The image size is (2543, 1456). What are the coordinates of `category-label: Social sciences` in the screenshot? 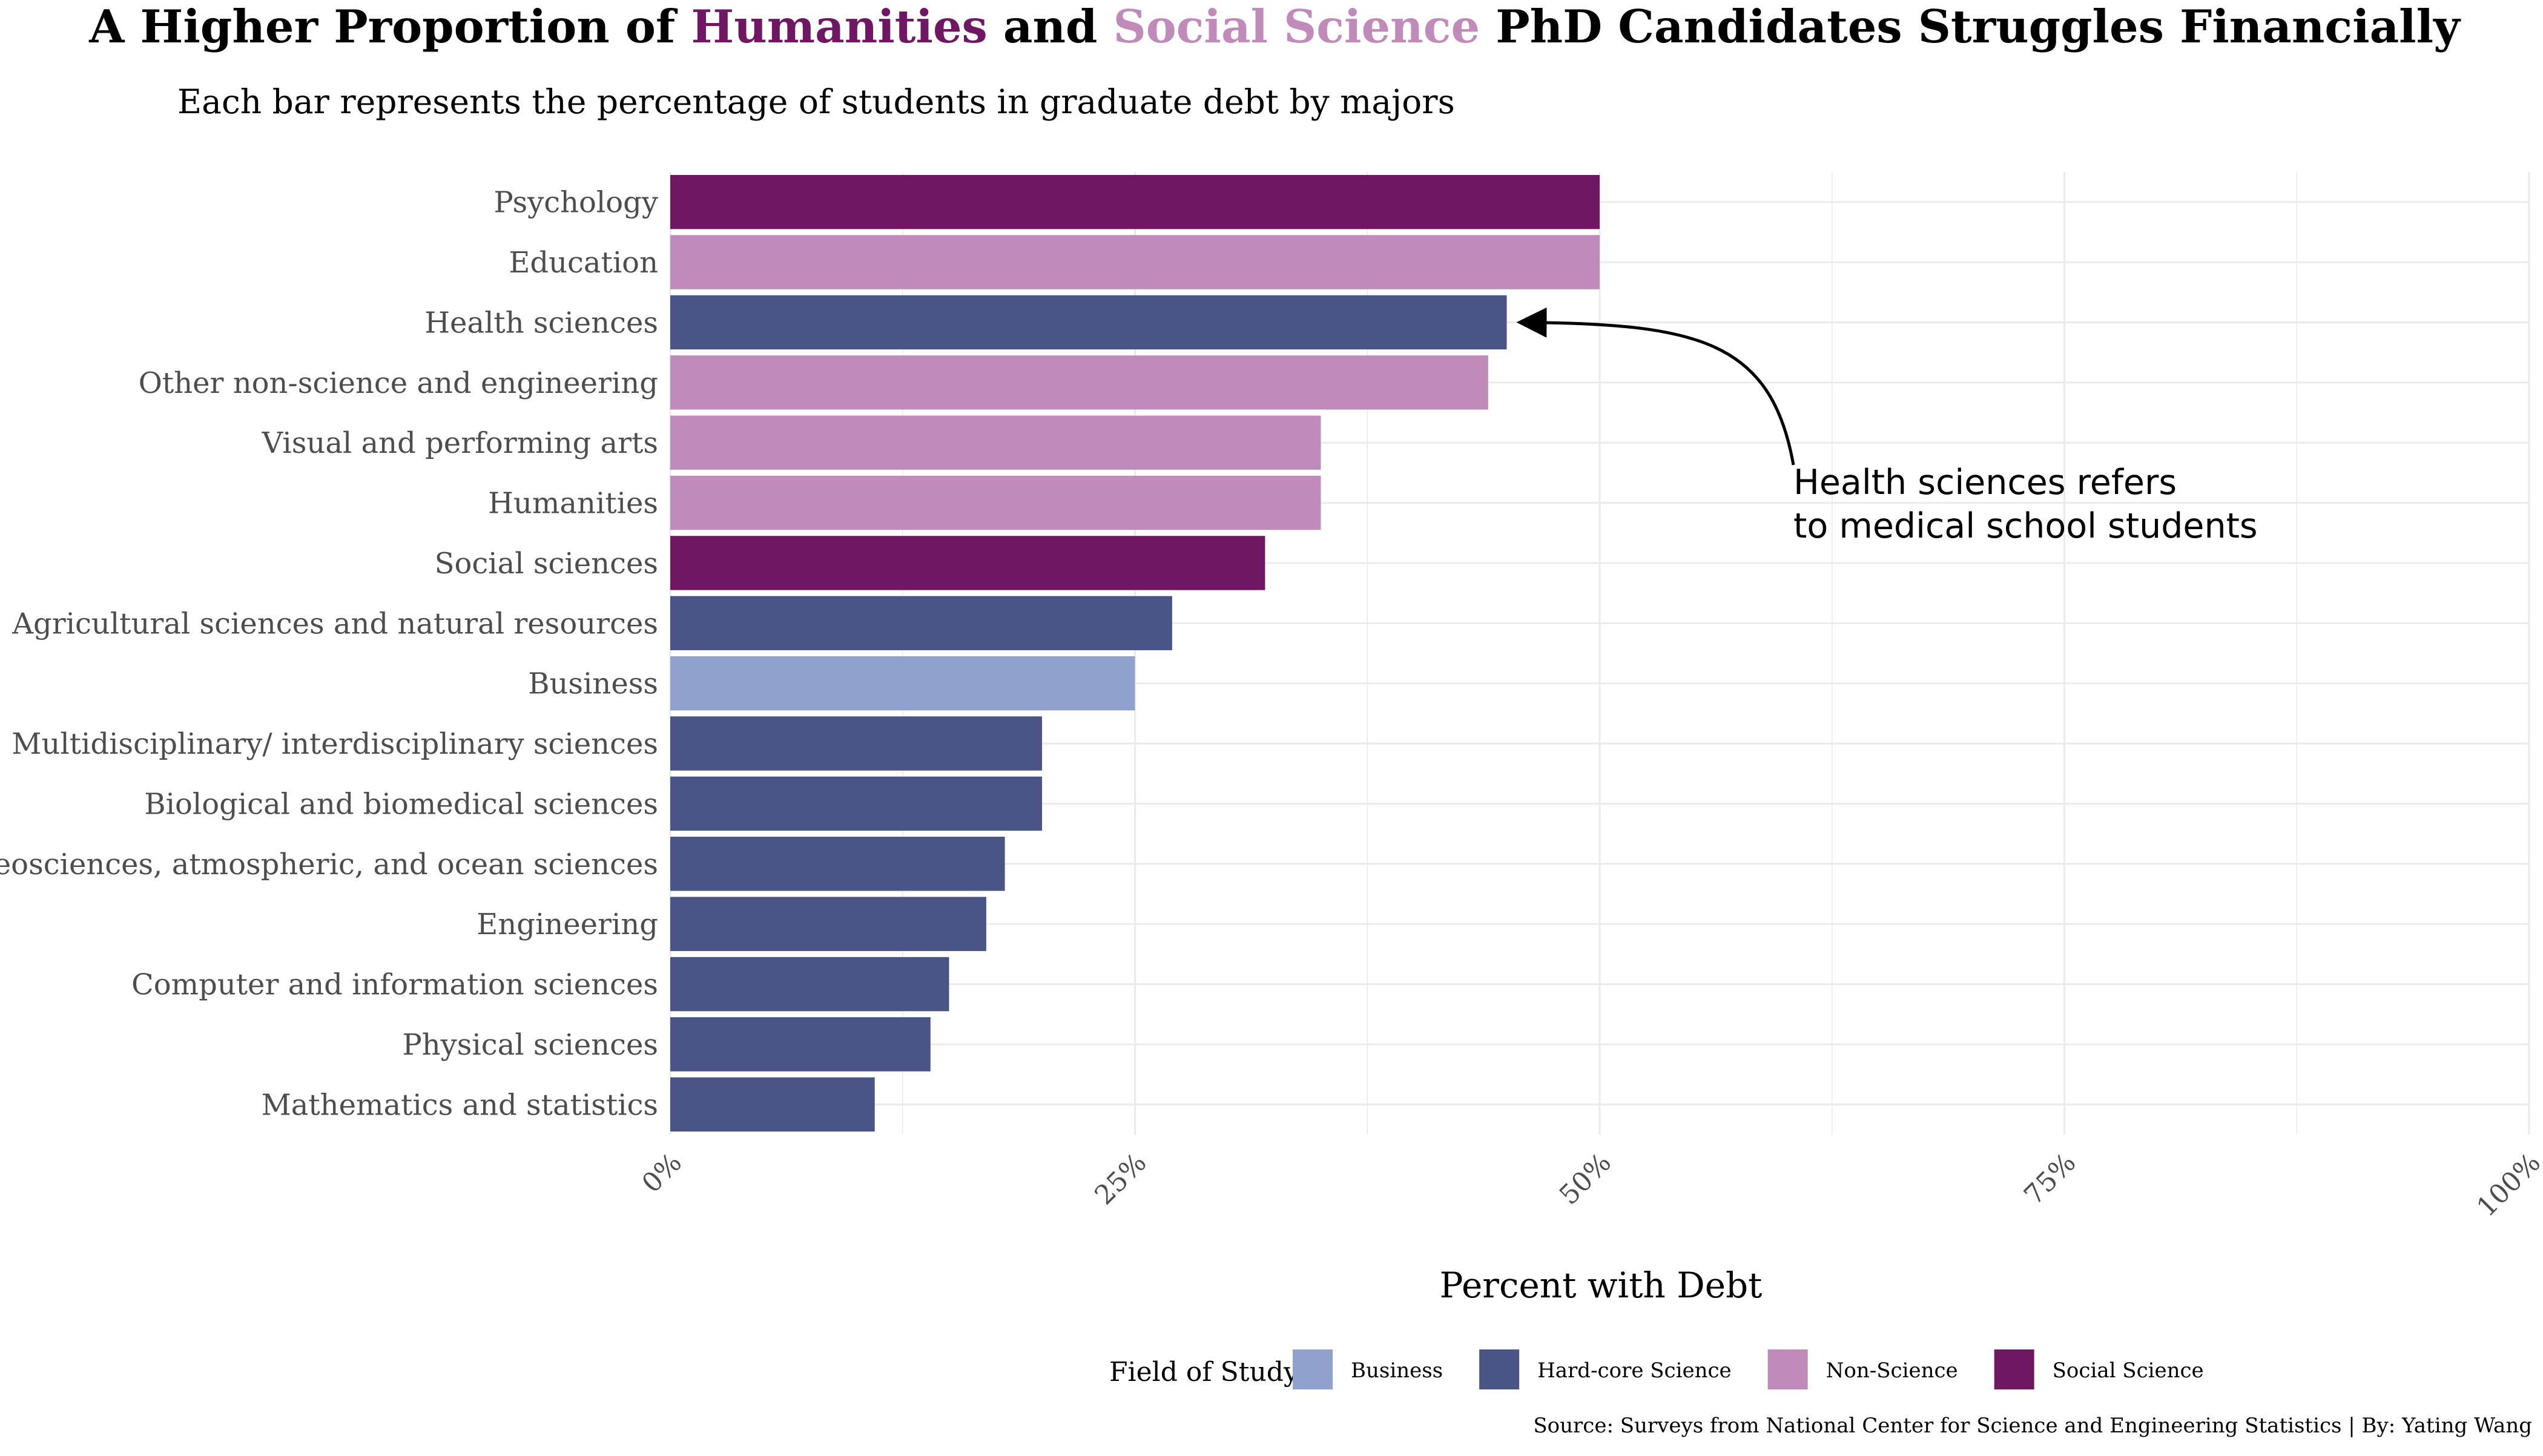 It's located at (546, 564).